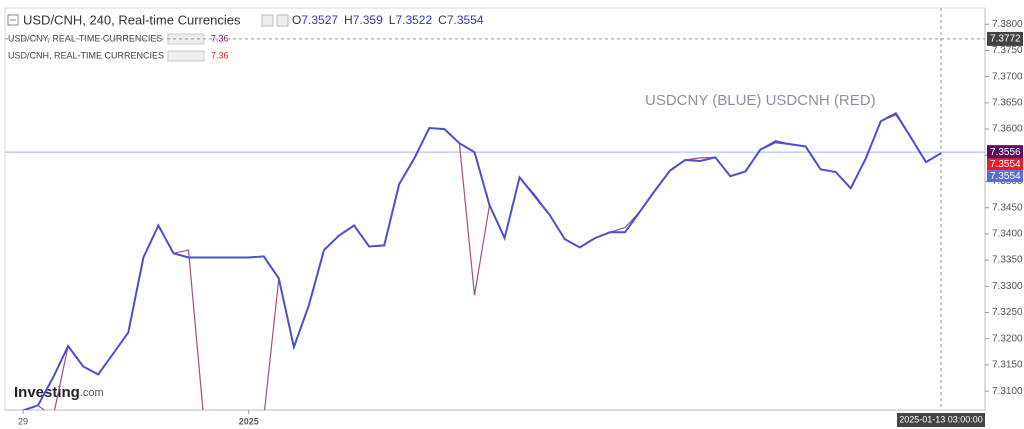 This screenshot has width=1024, height=429. I want to click on crosshair-y-label: 7.3772, so click(1005, 39).